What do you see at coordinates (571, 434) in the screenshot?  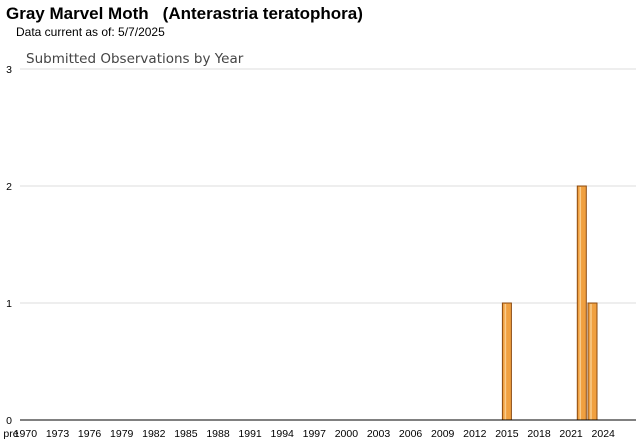 I see `x-tick-label: 2021` at bounding box center [571, 434].